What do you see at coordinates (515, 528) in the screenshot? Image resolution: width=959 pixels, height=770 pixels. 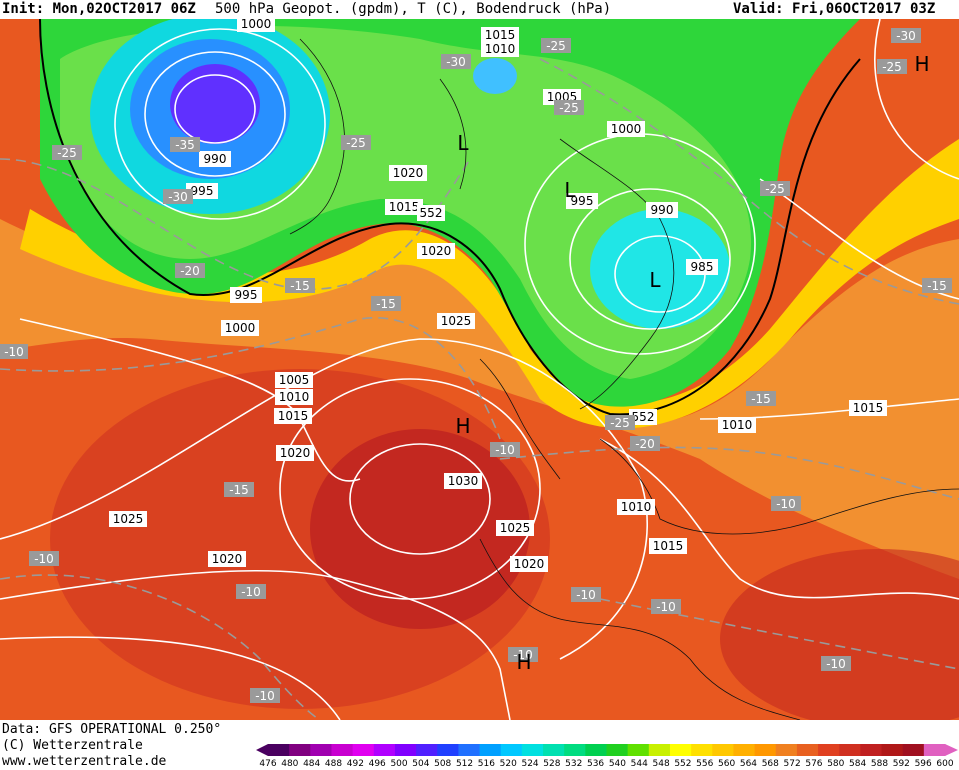 I see `svg-text: 1025` at bounding box center [515, 528].